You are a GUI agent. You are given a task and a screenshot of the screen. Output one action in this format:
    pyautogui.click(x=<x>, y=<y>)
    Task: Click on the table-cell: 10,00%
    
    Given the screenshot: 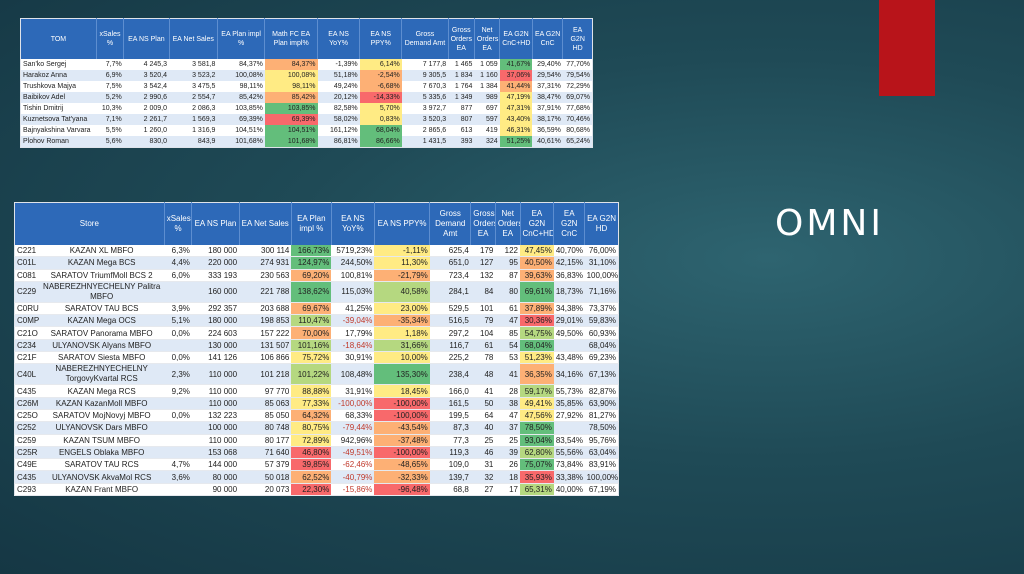 What is the action you would take?
    pyautogui.click(x=402, y=358)
    